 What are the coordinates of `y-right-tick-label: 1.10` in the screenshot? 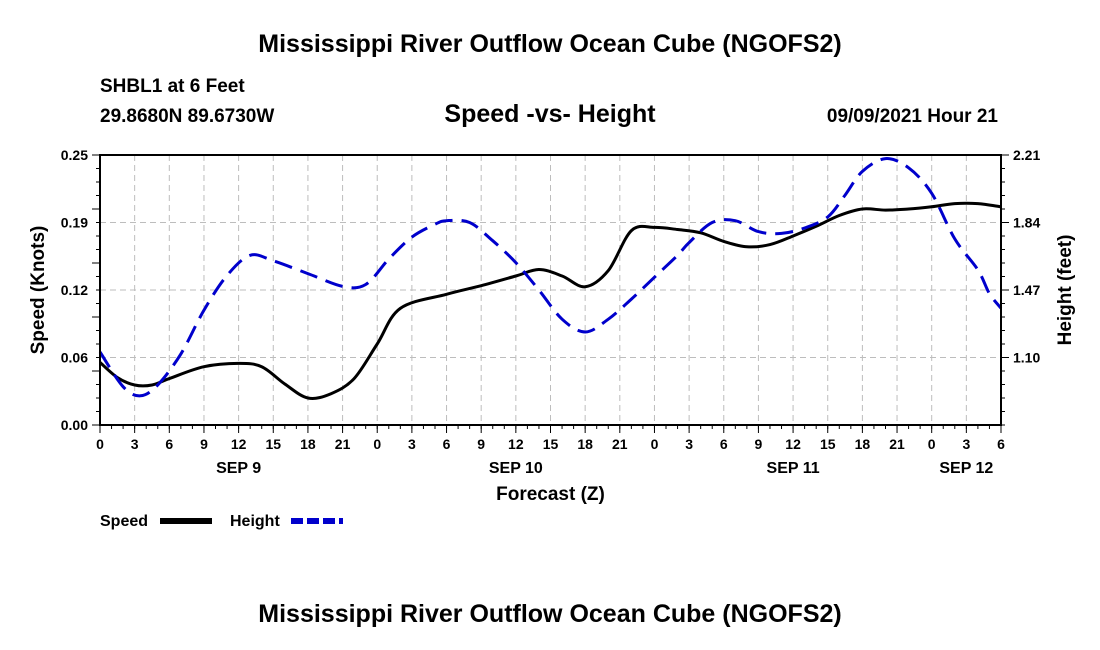 It's located at (1026, 358).